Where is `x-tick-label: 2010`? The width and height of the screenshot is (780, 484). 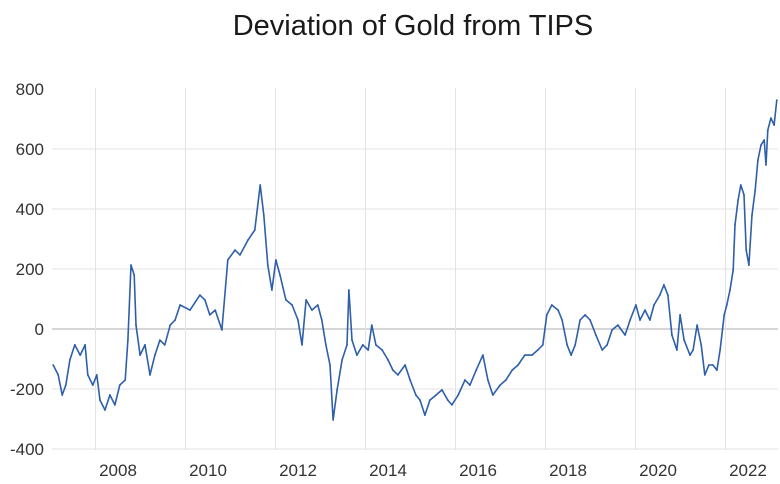 x-tick-label: 2010 is located at coordinates (208, 470).